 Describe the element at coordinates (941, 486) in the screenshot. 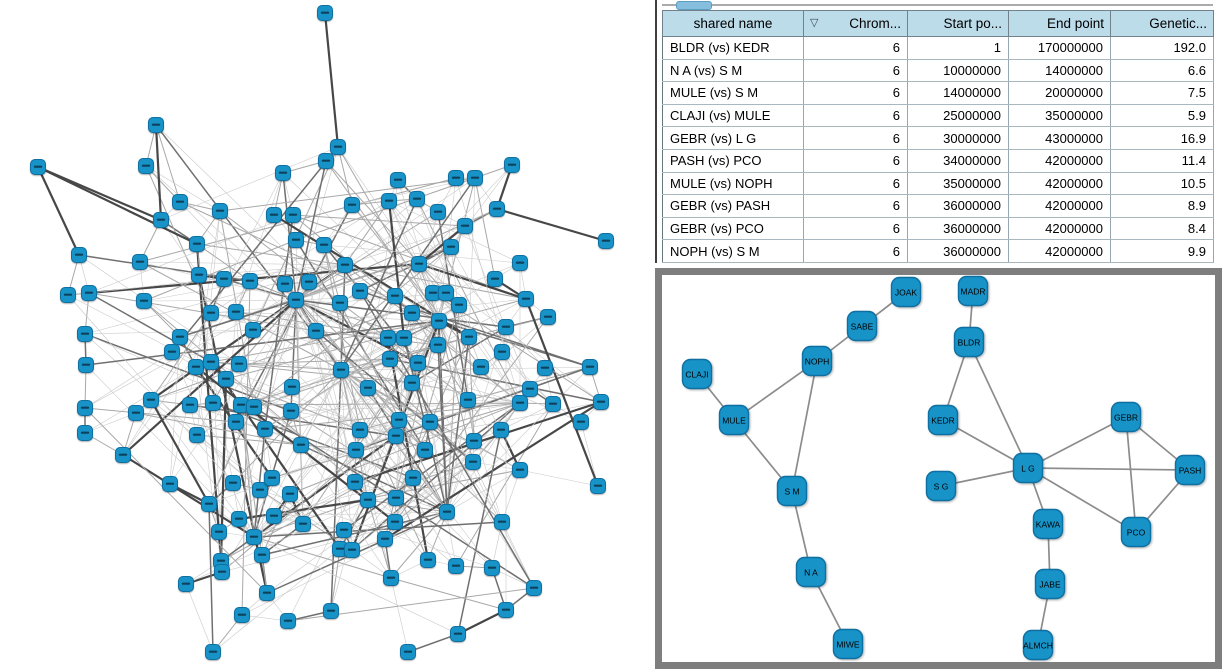

I see `network-node-sg: S G` at that location.